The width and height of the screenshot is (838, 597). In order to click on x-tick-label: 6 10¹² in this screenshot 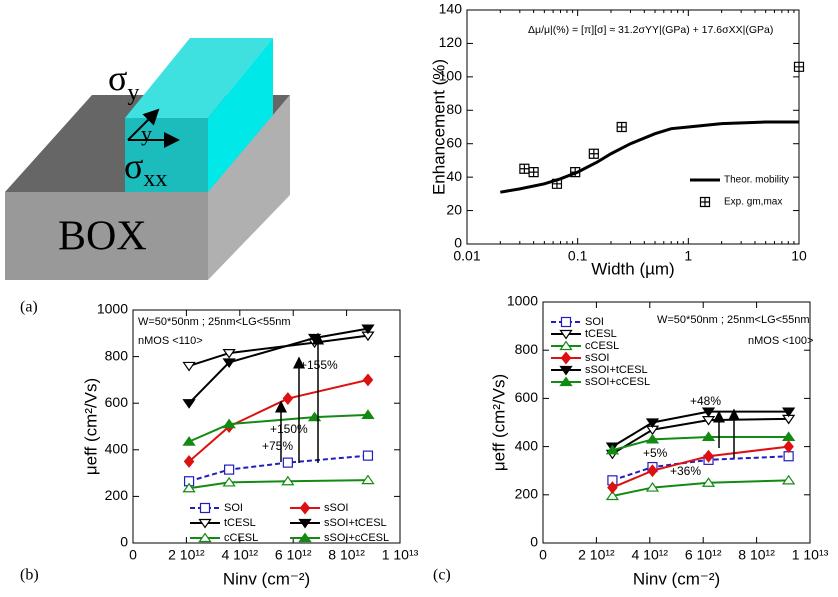, I will do `click(293, 555)`.